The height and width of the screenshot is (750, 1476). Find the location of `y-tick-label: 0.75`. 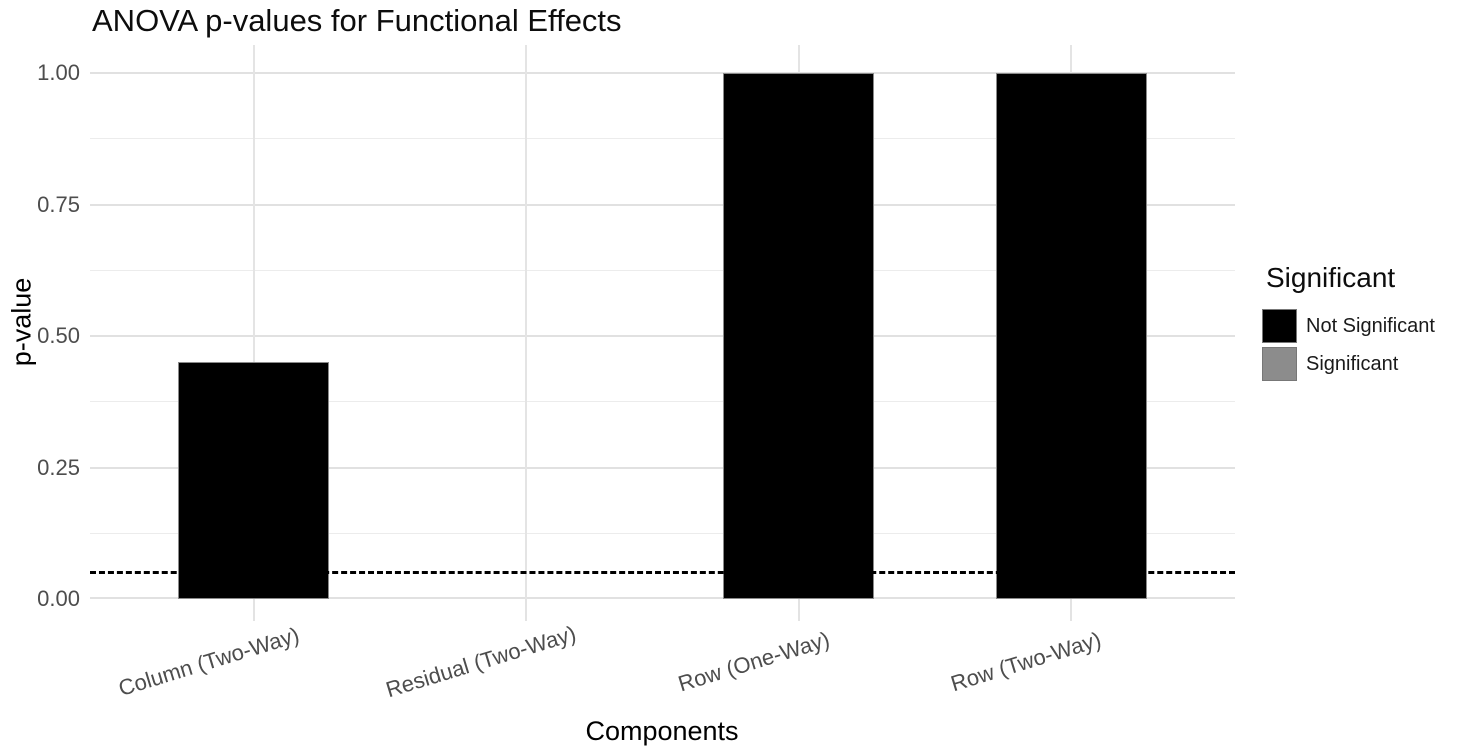

y-tick-label: 0.75 is located at coordinates (58, 204).